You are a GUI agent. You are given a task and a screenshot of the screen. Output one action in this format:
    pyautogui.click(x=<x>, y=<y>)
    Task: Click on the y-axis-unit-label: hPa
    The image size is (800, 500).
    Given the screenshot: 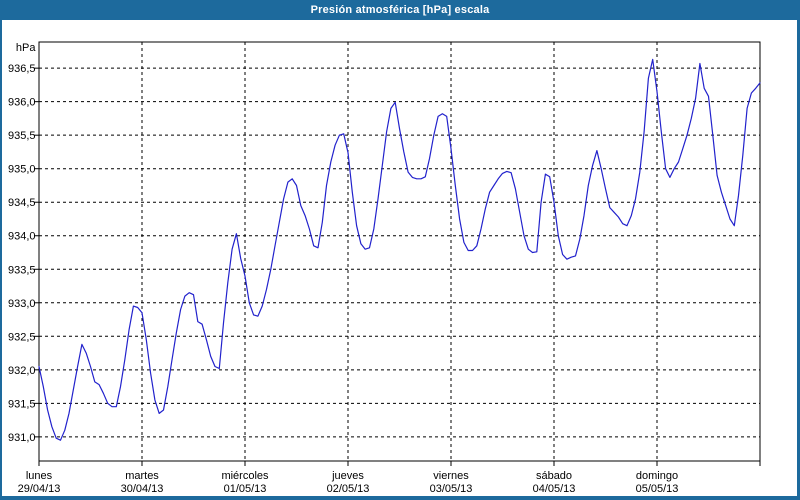 What is the action you would take?
    pyautogui.click(x=26, y=48)
    